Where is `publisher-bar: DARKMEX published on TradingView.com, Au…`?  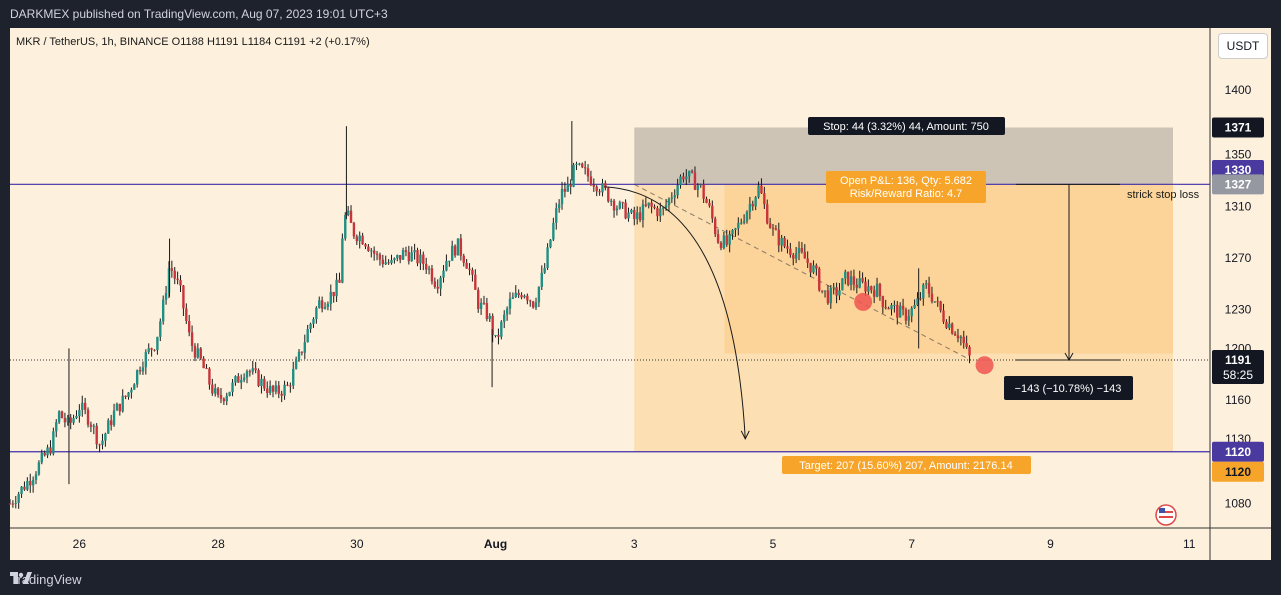 publisher-bar: DARKMEX published on TradingView.com, Au… is located at coordinates (640, 14).